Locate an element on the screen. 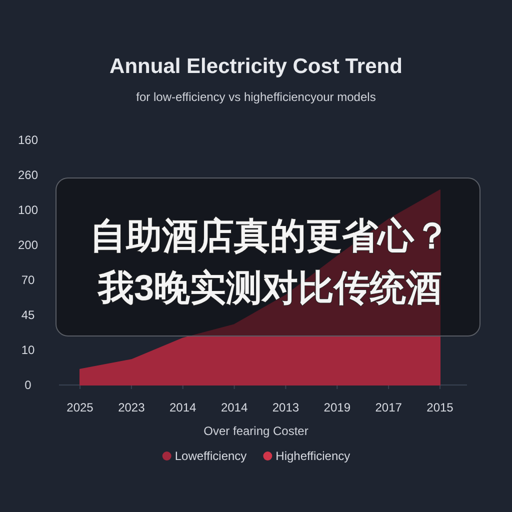 The image size is (512, 512). x-axis-title: Over fearing Coster is located at coordinates (256, 431).